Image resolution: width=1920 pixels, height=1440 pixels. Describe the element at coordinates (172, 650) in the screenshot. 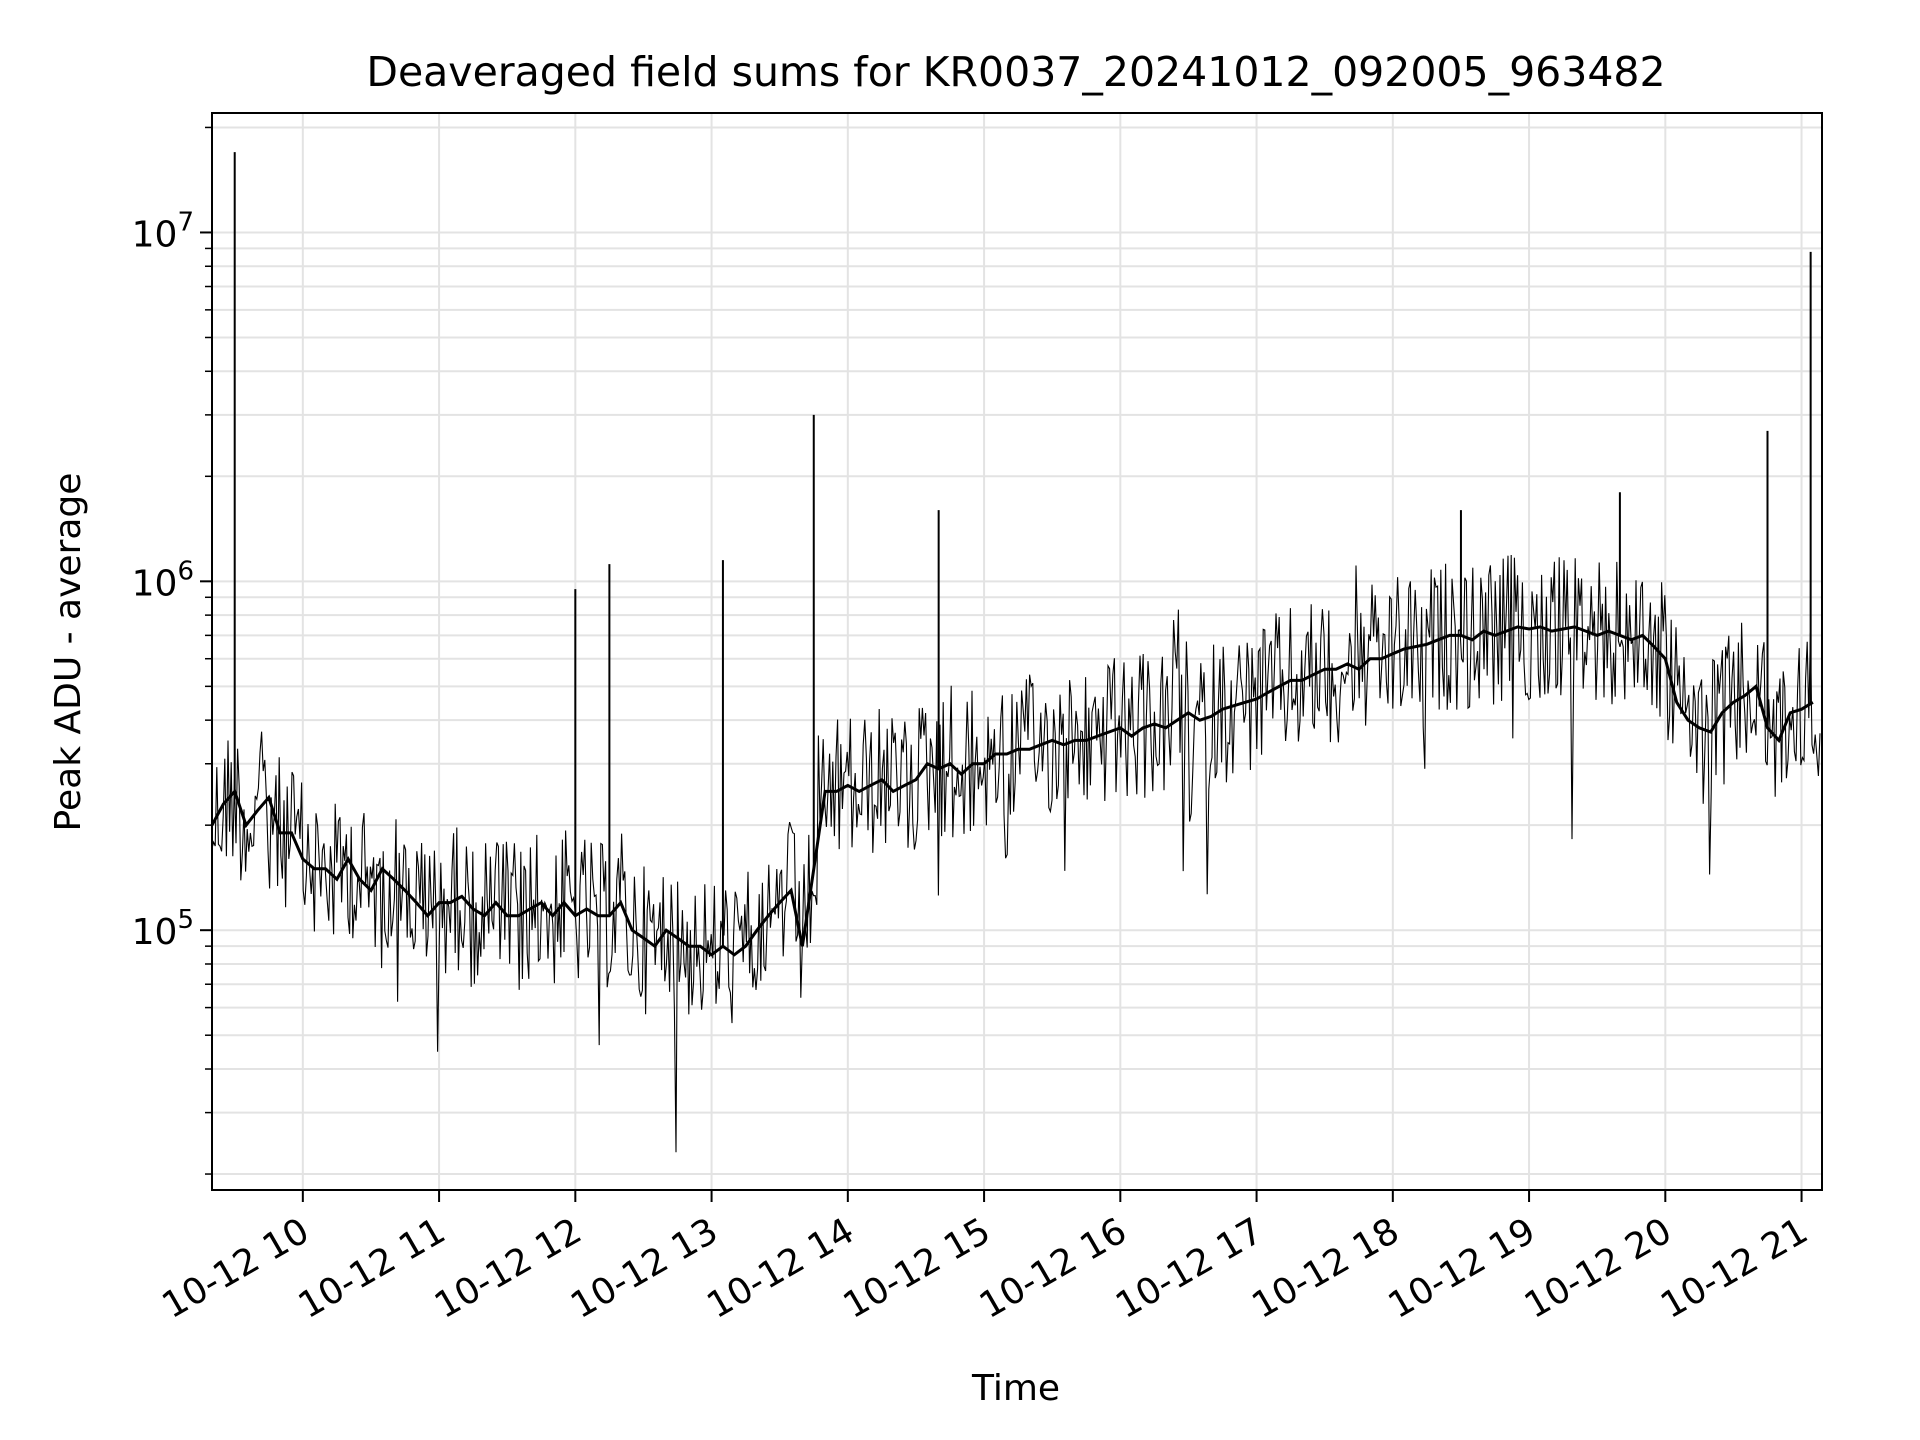

I see `y-axis: 10⁵ 10⁶ 10⁷` at that location.